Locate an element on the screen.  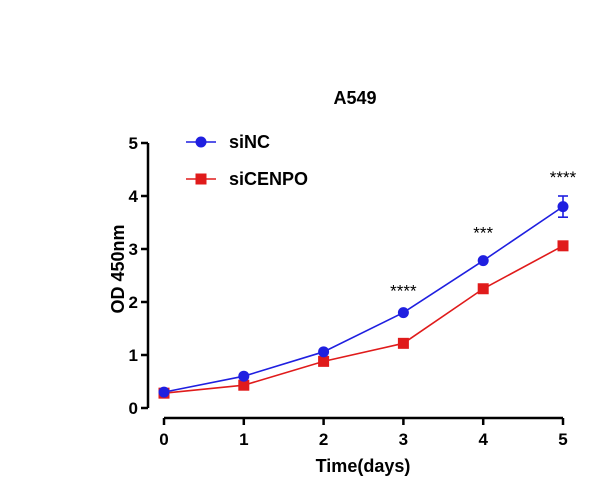
y-axis-label: OD 450nm is located at coordinates (118, 268).